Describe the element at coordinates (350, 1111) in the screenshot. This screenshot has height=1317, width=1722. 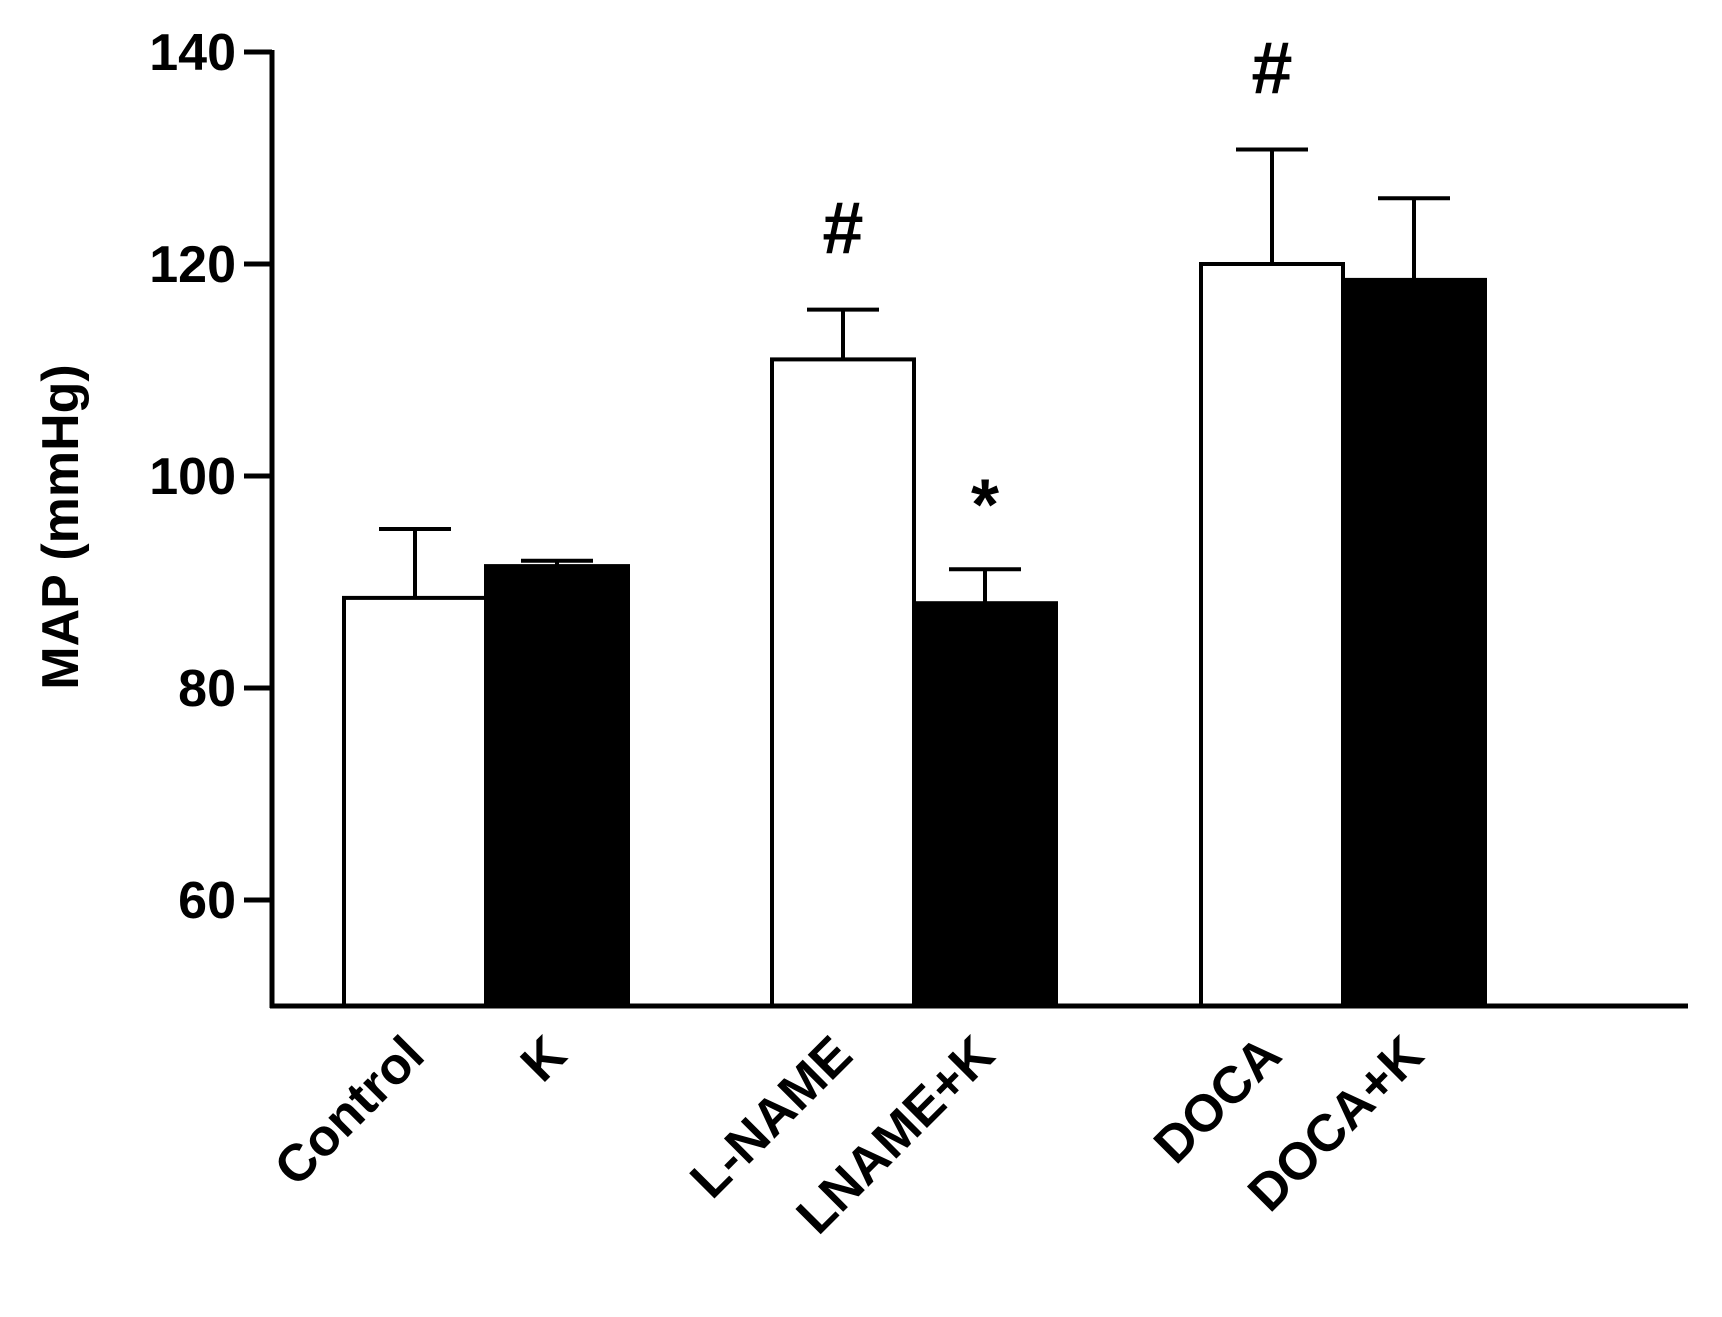
I see `category-label: Control` at that location.